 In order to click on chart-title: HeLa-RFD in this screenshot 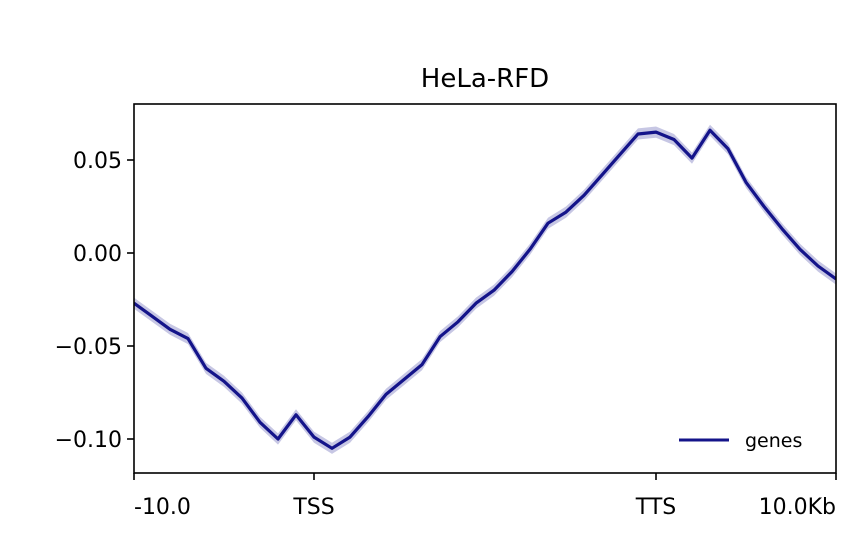, I will do `click(485, 79)`.